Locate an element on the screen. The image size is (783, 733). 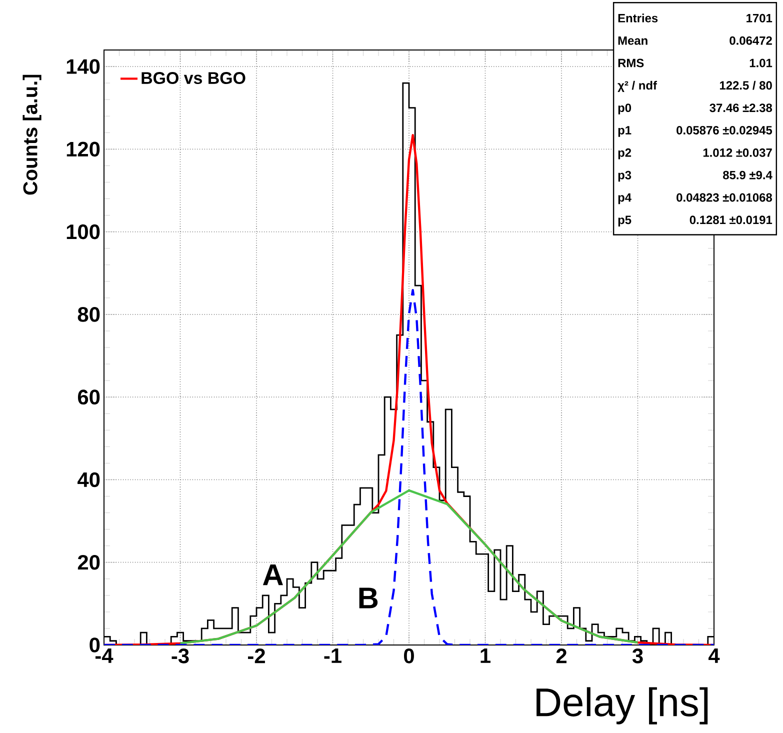
annotation: χ² / ndf is located at coordinates (638, 86).